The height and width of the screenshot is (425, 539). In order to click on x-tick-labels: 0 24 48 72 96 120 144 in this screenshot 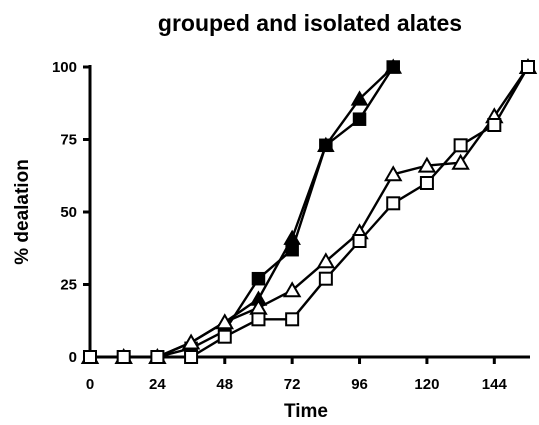, I will do `click(297, 384)`.